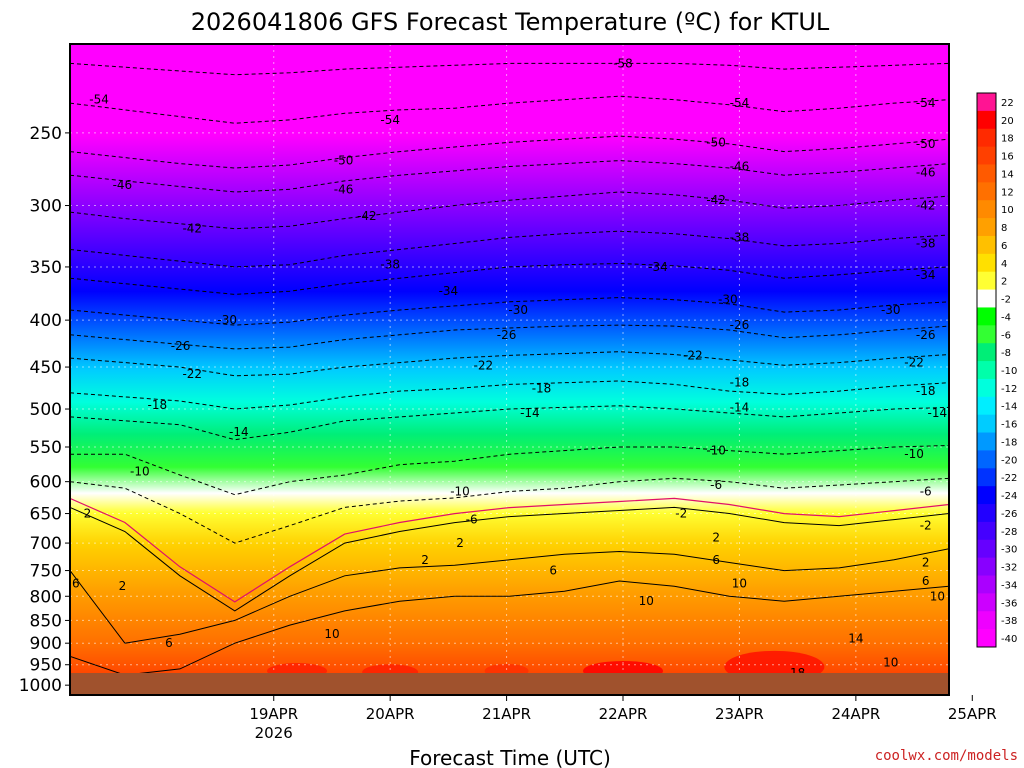 Image resolution: width=1024 pixels, height=768 pixels. What do you see at coordinates (46, 544) in the screenshot?
I see `y-tick-label: 700` at bounding box center [46, 544].